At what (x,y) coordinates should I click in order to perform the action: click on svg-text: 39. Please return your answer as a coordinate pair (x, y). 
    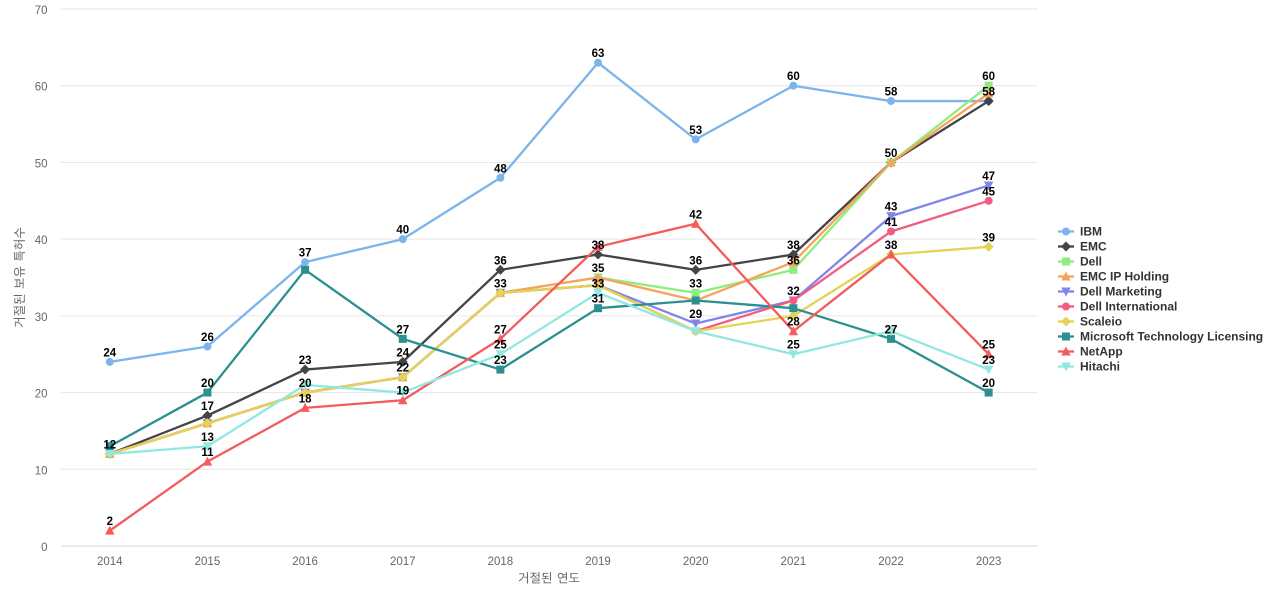
    Looking at the image, I should click on (988, 238).